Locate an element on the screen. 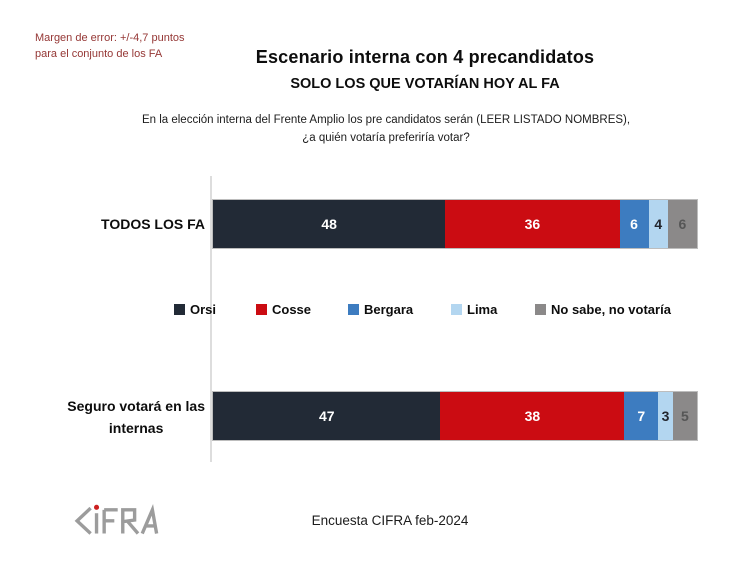 The image size is (754, 567). legend-item-no-sabe-no-votaria: No sabe, no votaría is located at coordinates (603, 309).